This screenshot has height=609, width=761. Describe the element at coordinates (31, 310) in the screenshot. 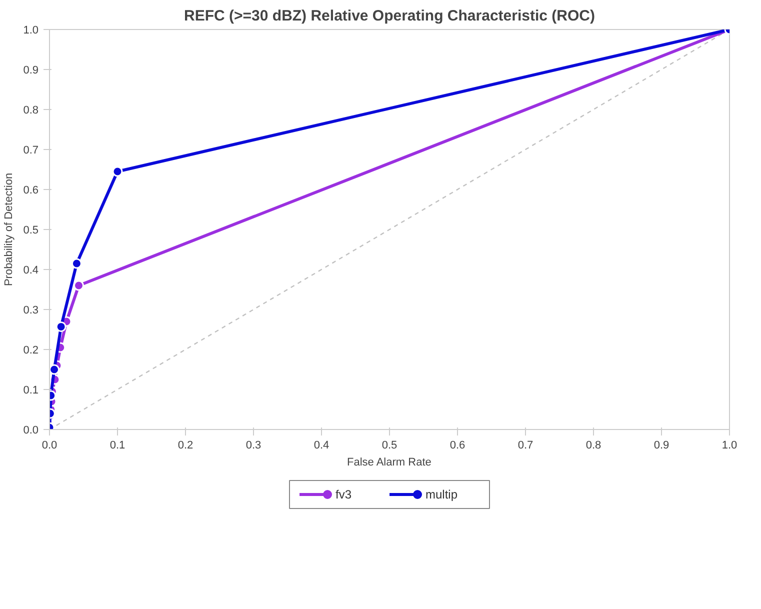

I see `y-tick-label: 0.3` at that location.